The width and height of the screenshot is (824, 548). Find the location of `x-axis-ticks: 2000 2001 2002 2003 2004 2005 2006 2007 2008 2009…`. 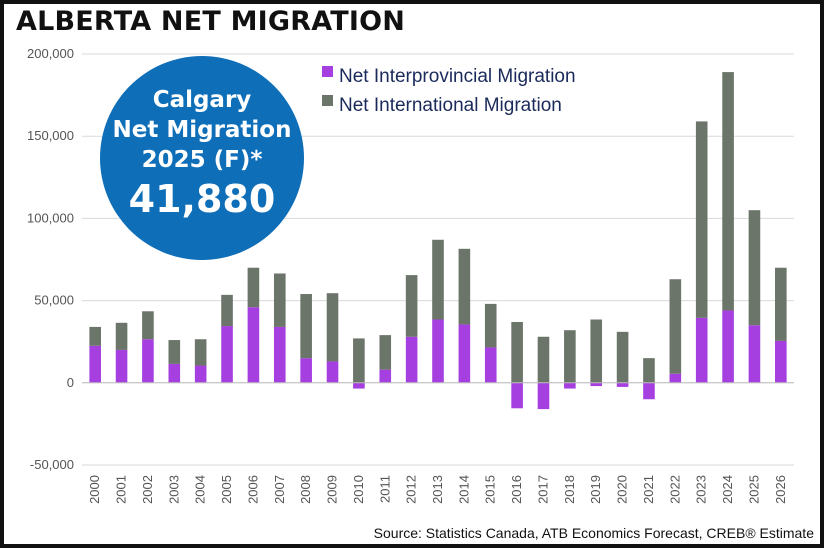

x-axis-ticks: 2000 2001 2002 2003 2004 2005 2006 2007 2008 2009… is located at coordinates (437, 489).